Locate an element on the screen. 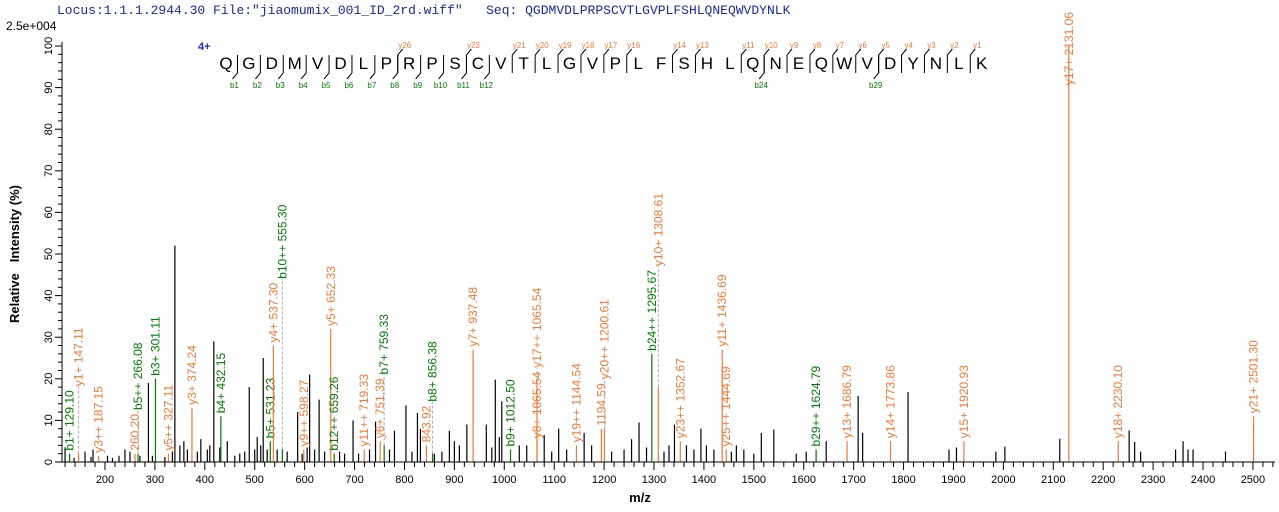 Image resolution: width=1279 pixels, height=512 pixels. x-tick-label: 200 is located at coordinates (105, 480).